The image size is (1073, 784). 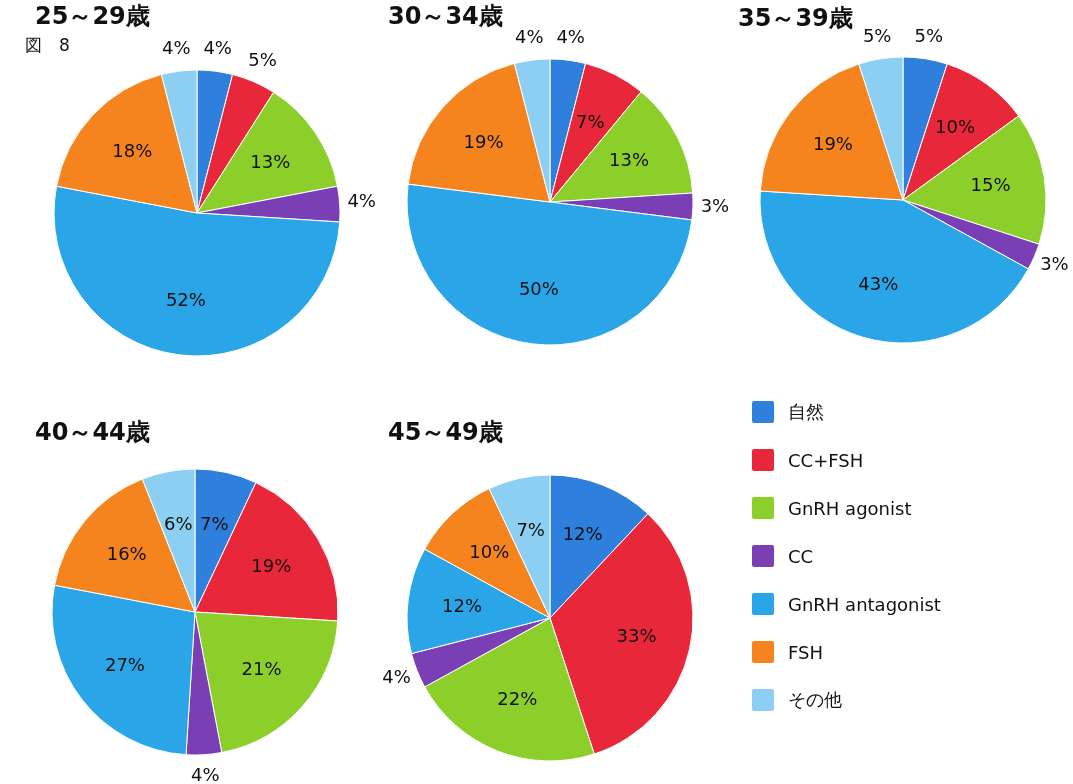 What do you see at coordinates (826, 460) in the screenshot?
I see `legend-label: CC+FSH` at bounding box center [826, 460].